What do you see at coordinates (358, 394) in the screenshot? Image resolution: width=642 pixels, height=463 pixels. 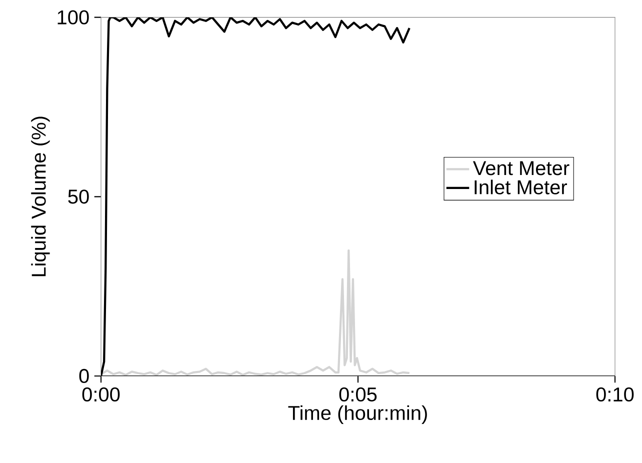 I see `x-tick-label: 0:05` at bounding box center [358, 394].